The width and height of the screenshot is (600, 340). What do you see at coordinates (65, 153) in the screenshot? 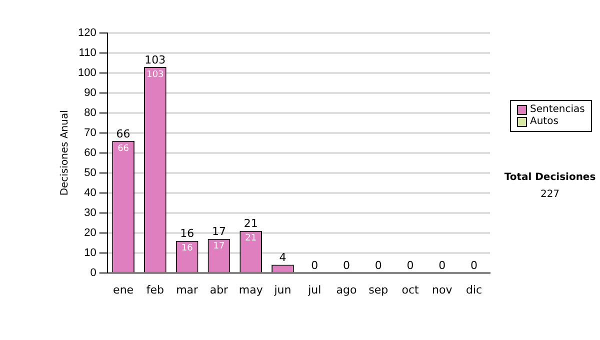
I see `y-axis-title: Decisiones Anual` at bounding box center [65, 153].